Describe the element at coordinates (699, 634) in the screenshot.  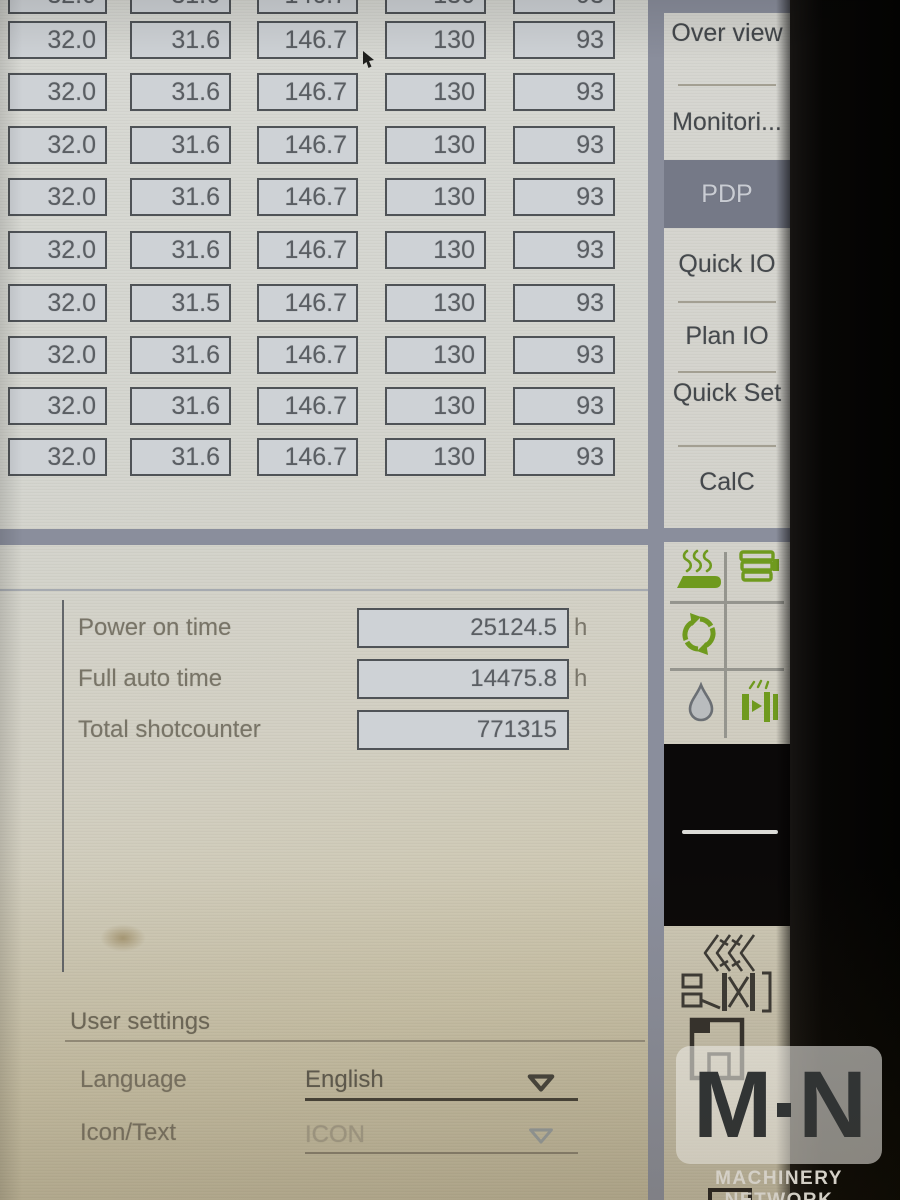
I see `auto-cycle-icon` at that location.